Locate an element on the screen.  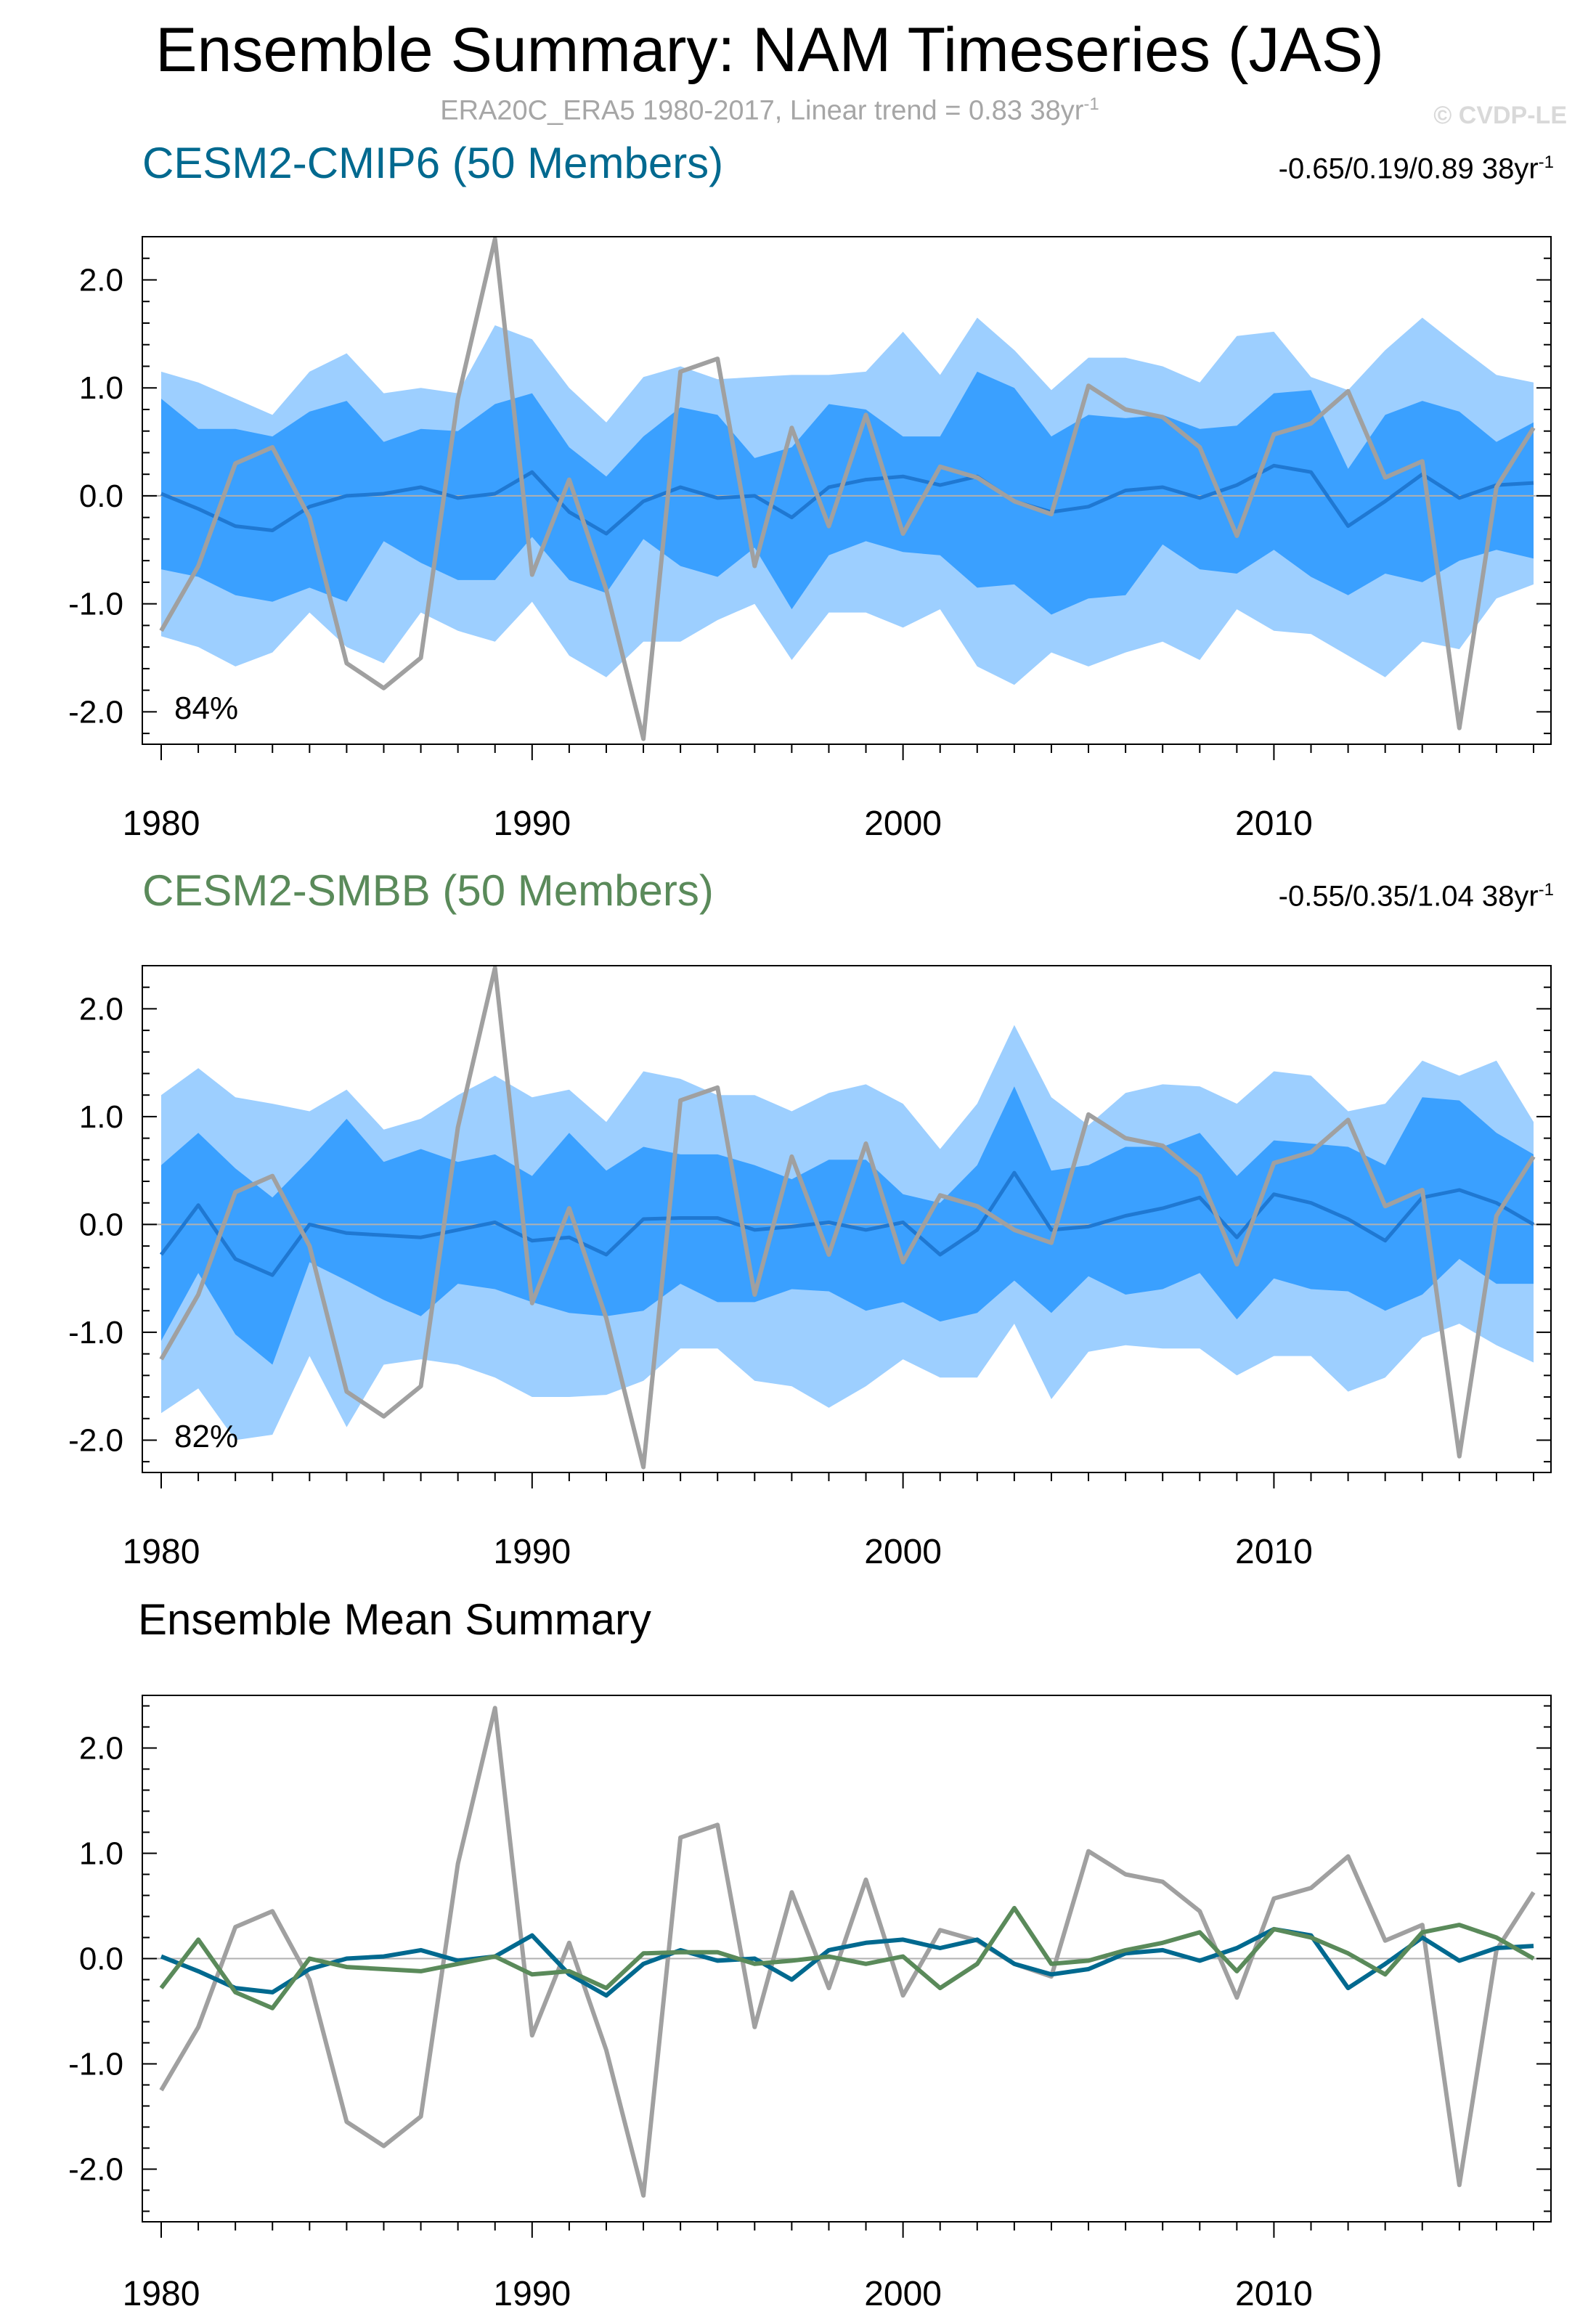
summary-ytick-label: 0.0 is located at coordinates (101, 1960).